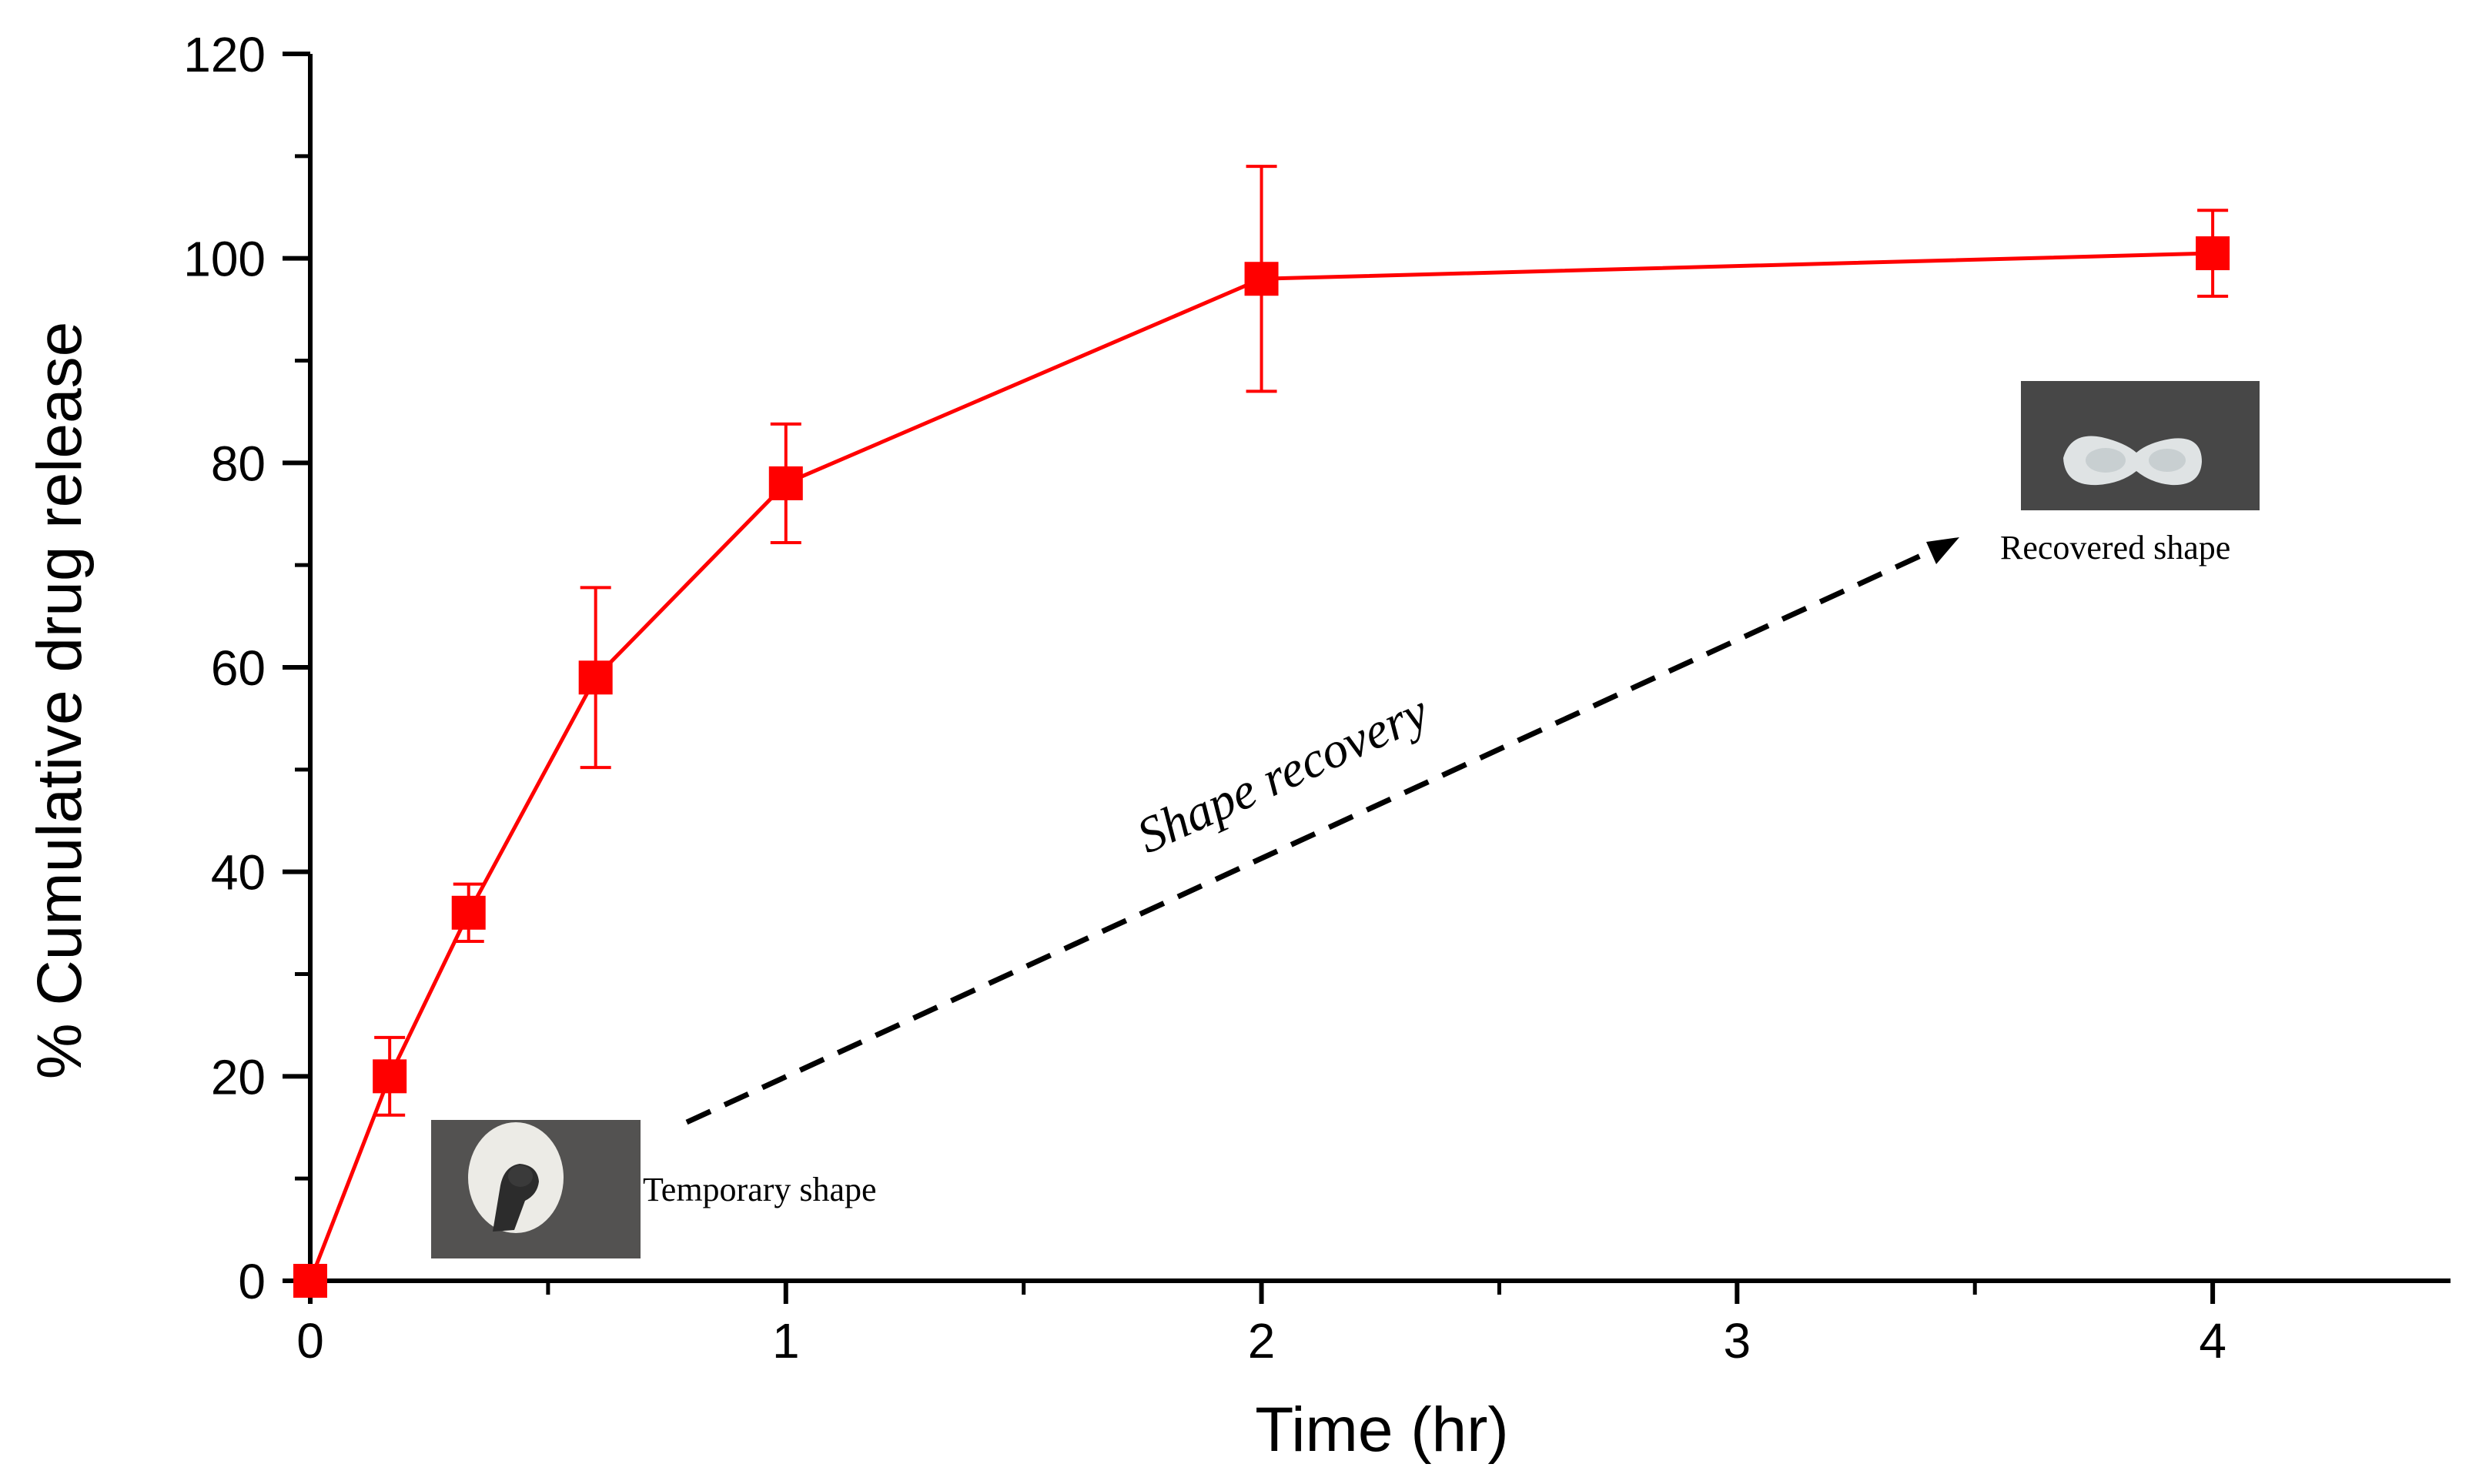 The image size is (2489, 1484). Describe the element at coordinates (224, 259) in the screenshot. I see `y-tick-label: 100` at that location.